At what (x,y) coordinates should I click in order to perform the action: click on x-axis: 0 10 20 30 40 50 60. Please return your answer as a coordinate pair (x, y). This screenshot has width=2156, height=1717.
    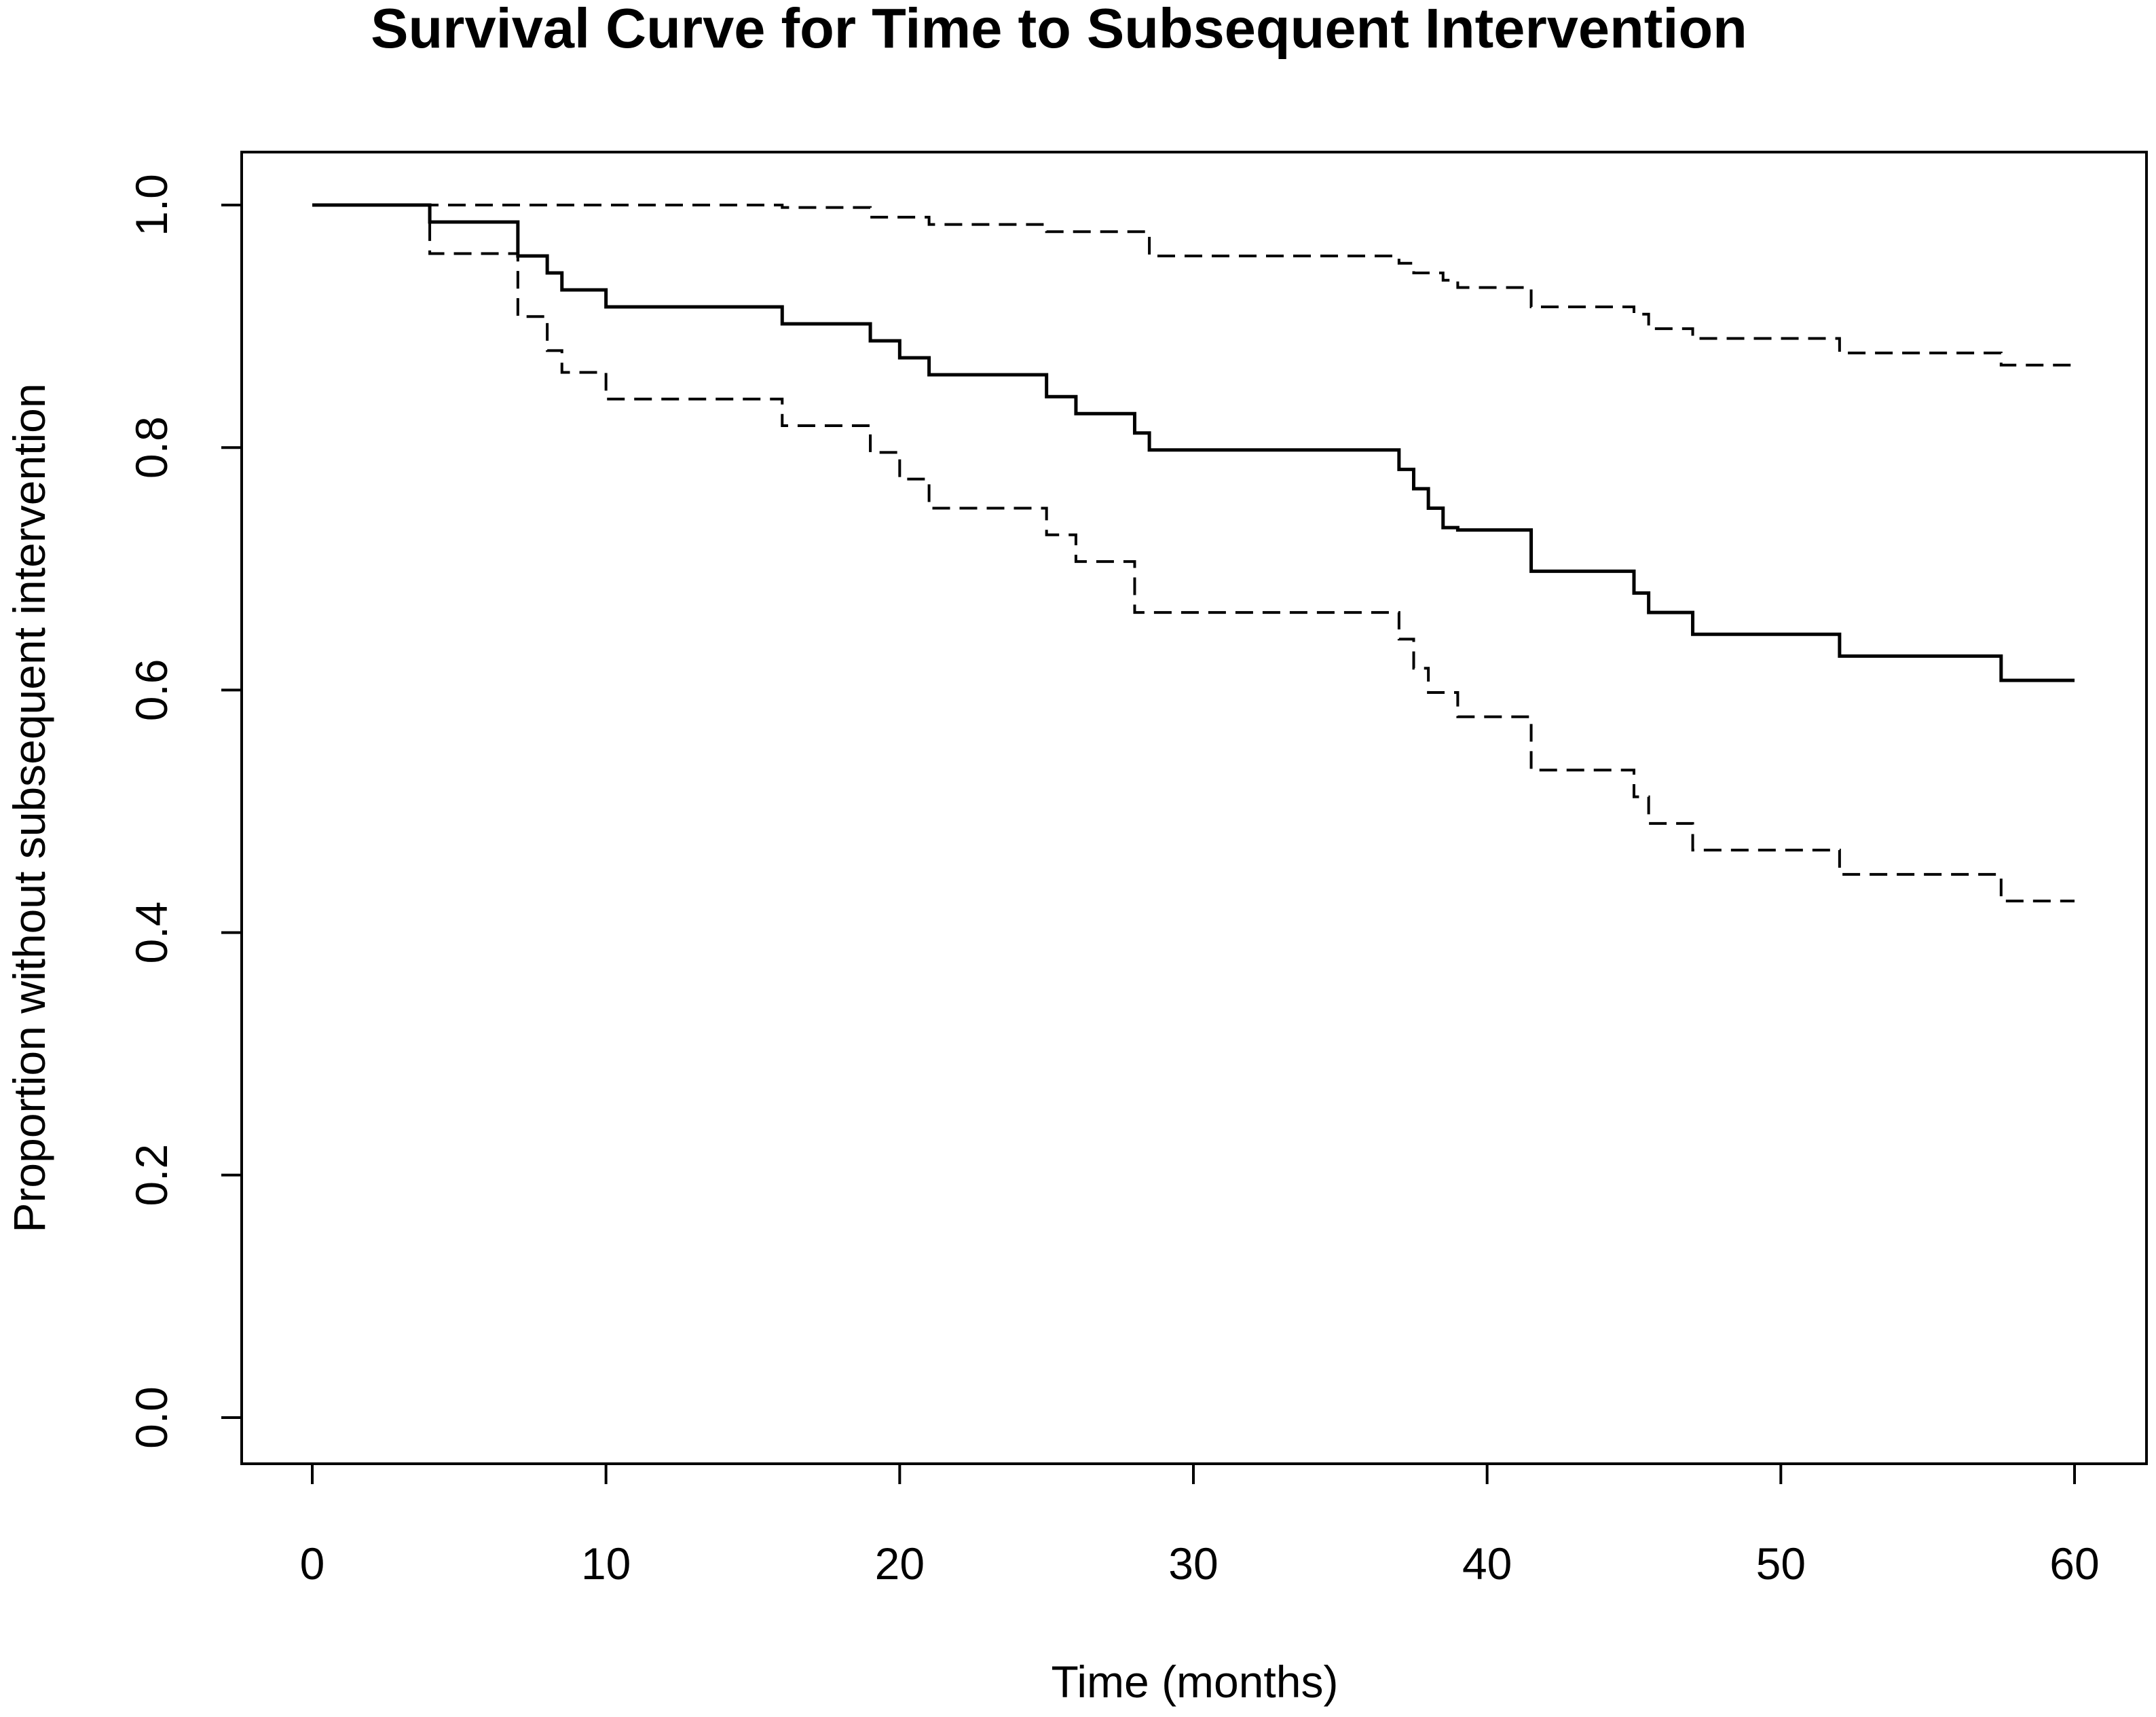
    Looking at the image, I should click on (1200, 1525).